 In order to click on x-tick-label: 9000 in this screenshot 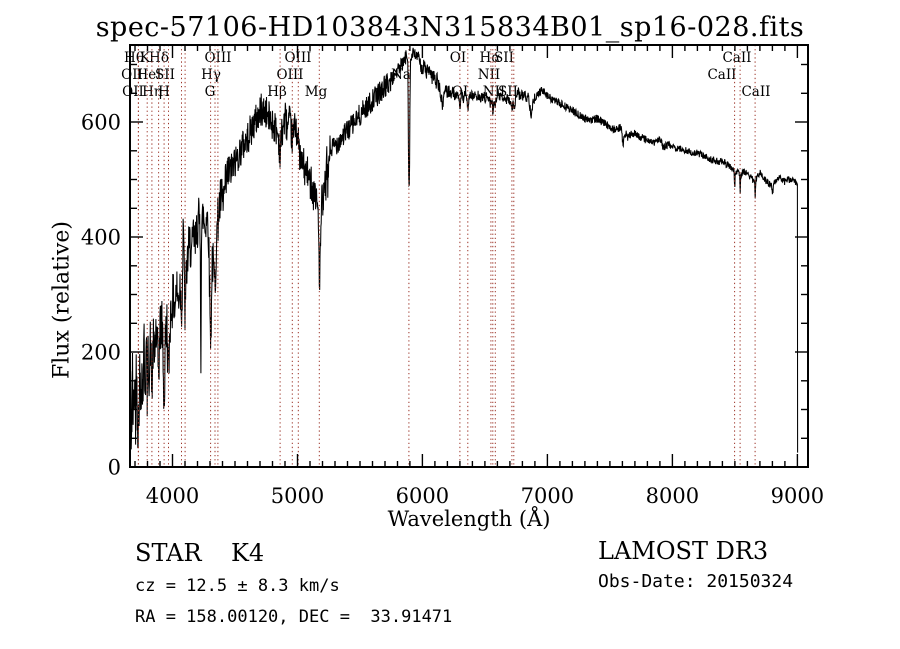, I will do `click(797, 496)`.